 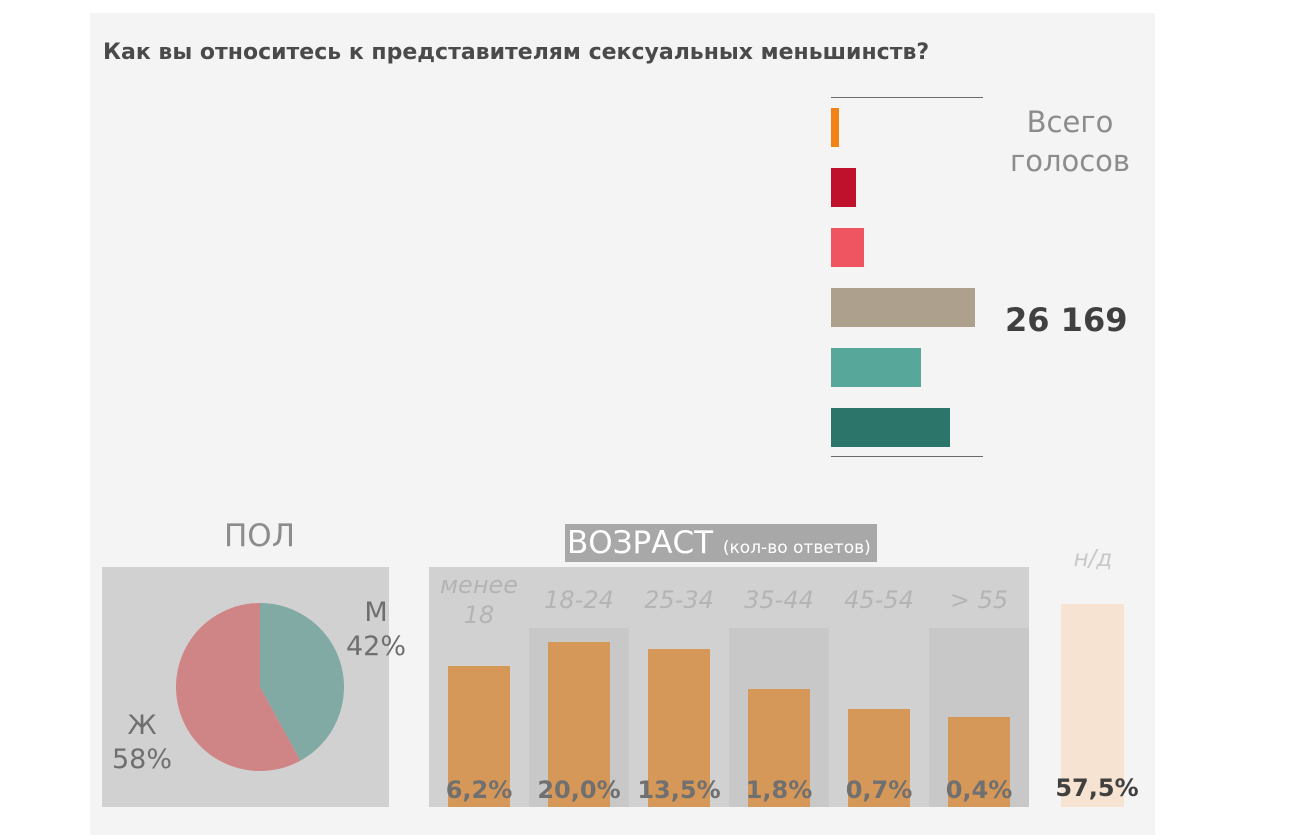 I want to click on age-subtitle-text: (кол-во ответов), so click(x=796, y=548).